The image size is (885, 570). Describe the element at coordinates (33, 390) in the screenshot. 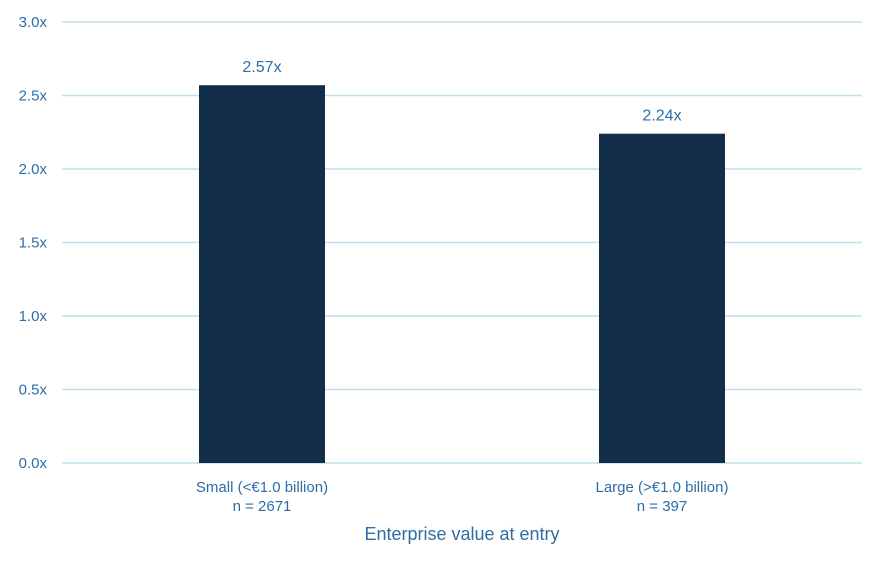

I see `y-tick-label: 0.5x` at that location.